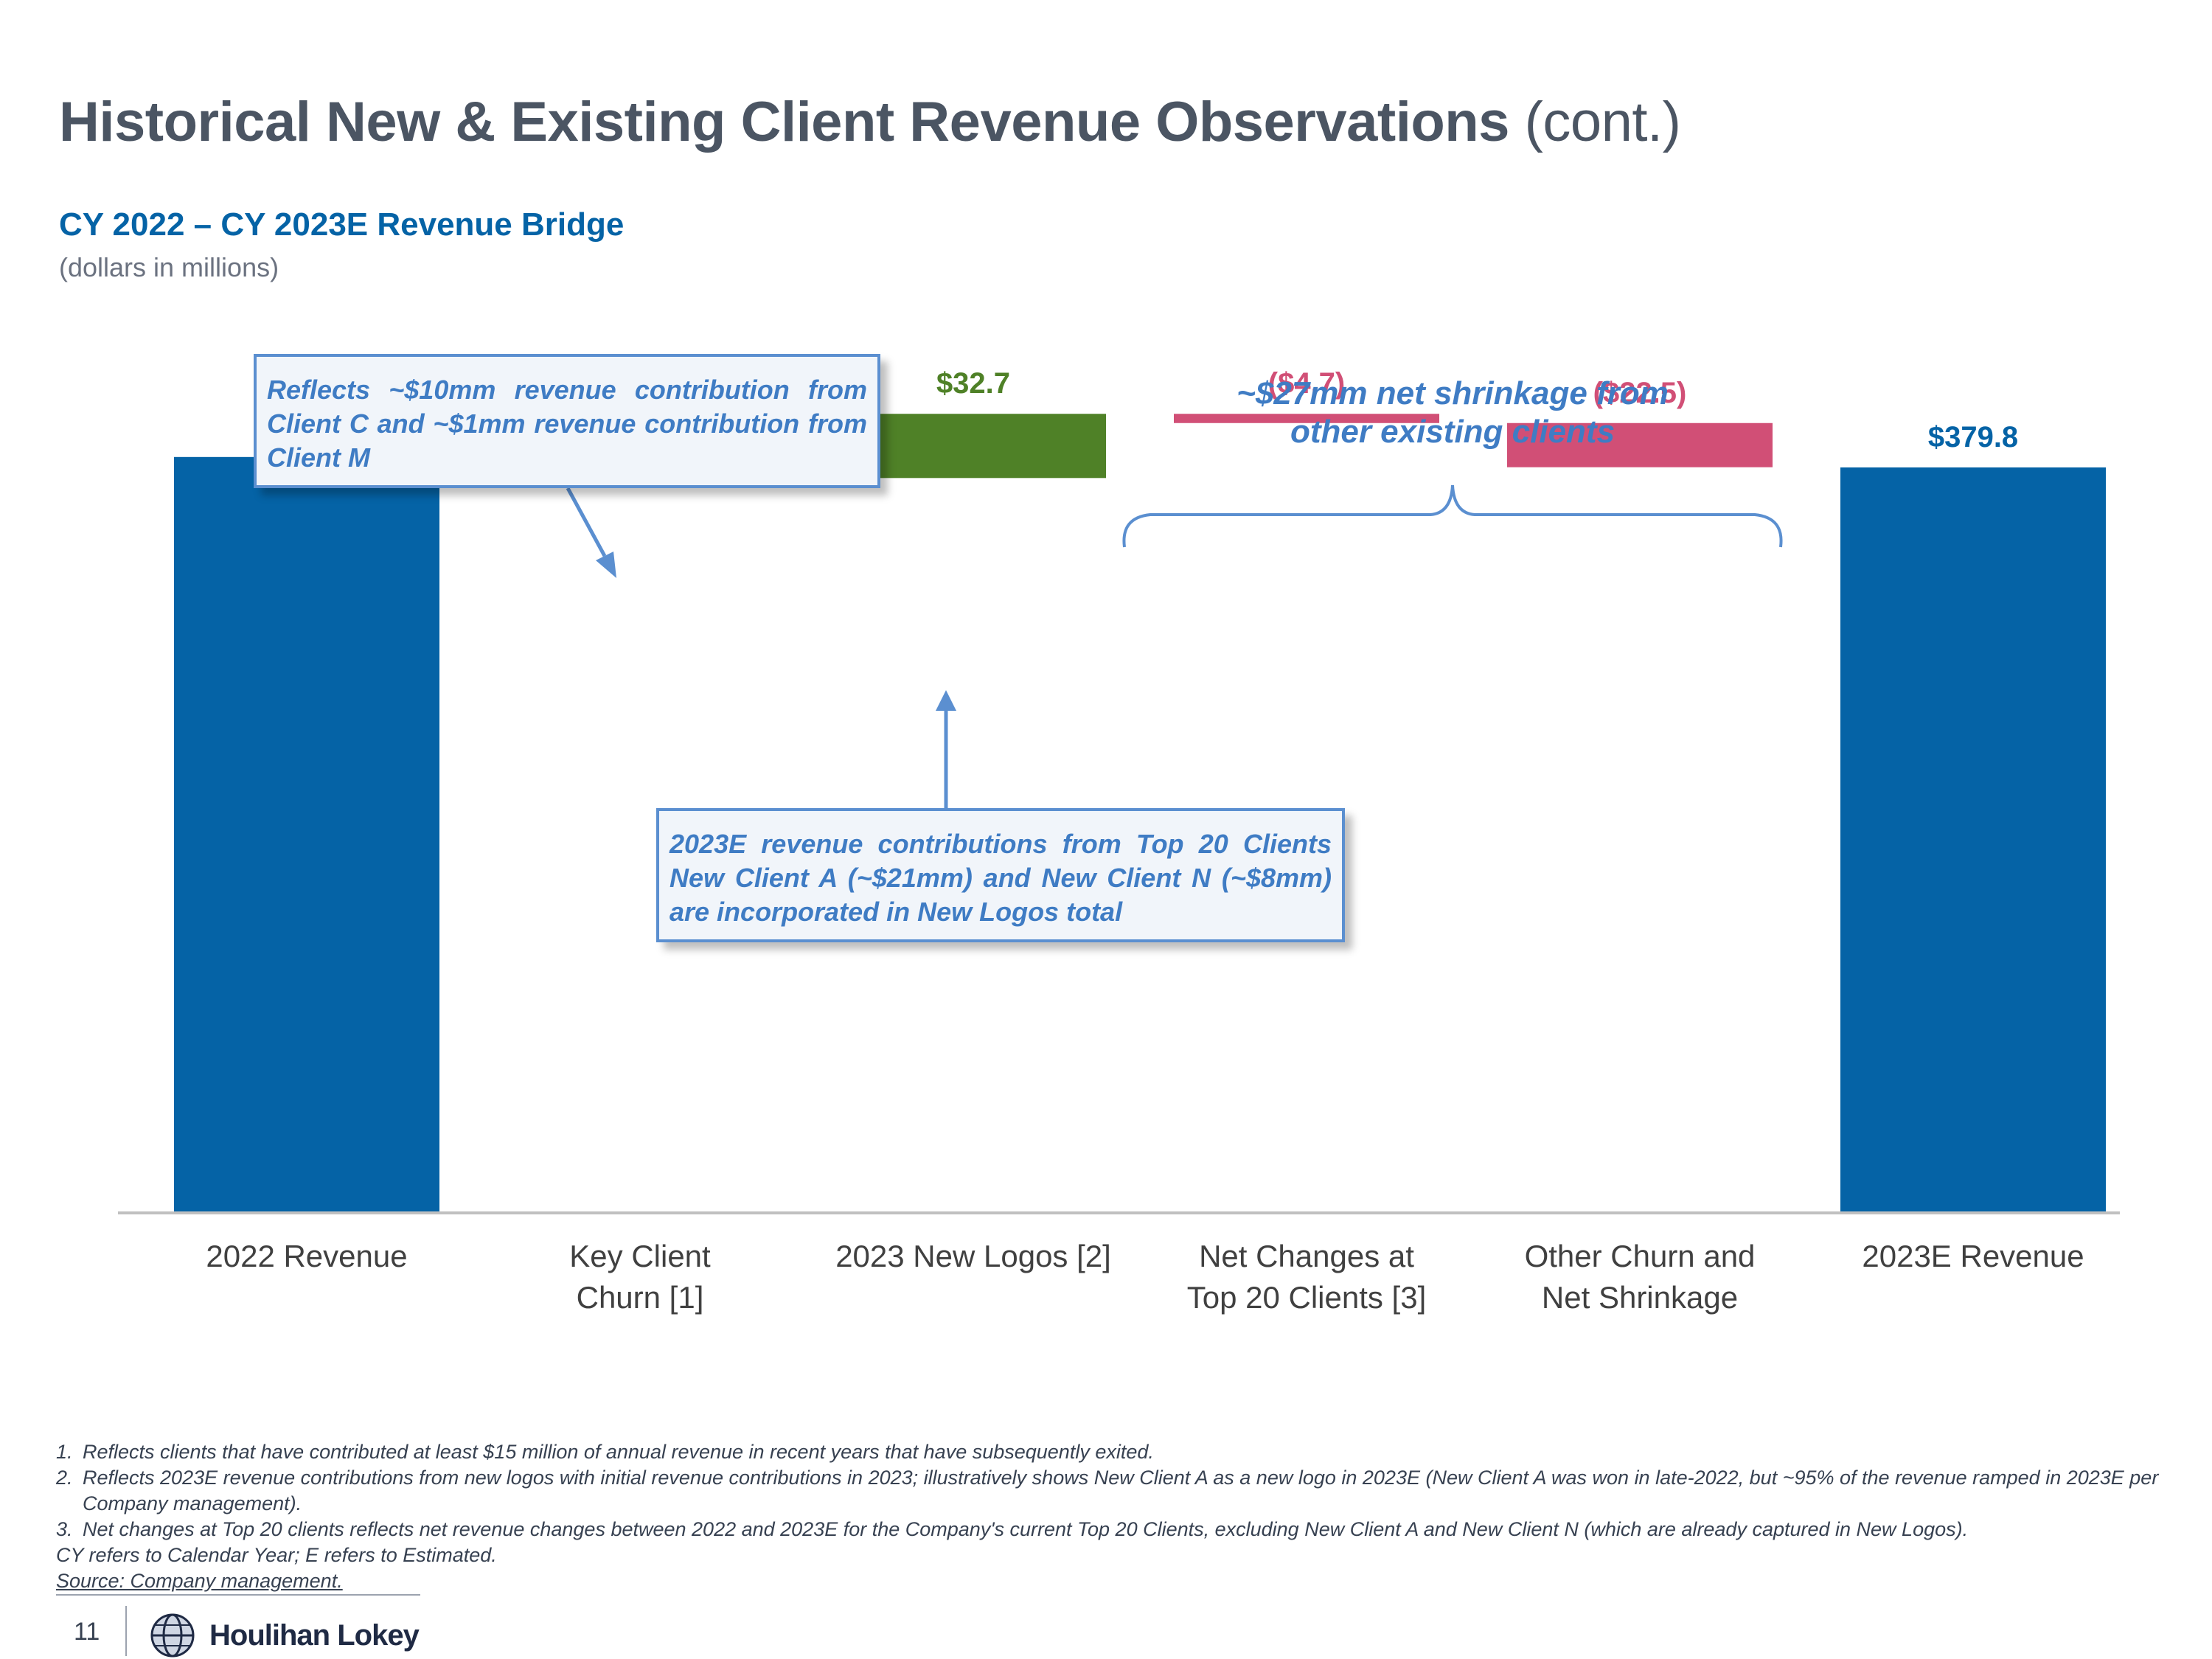  What do you see at coordinates (314, 1635) in the screenshot?
I see `brand-name: Houlihan Lokey` at bounding box center [314, 1635].